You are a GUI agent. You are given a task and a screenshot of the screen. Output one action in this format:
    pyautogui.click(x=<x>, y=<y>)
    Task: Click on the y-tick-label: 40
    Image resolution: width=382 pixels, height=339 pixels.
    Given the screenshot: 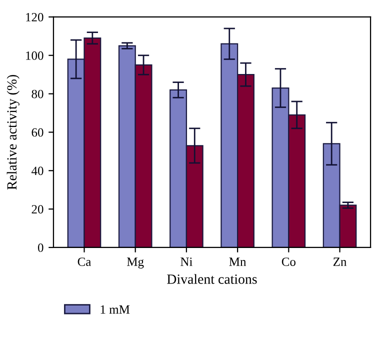 What is the action you would take?
    pyautogui.click(x=38, y=171)
    